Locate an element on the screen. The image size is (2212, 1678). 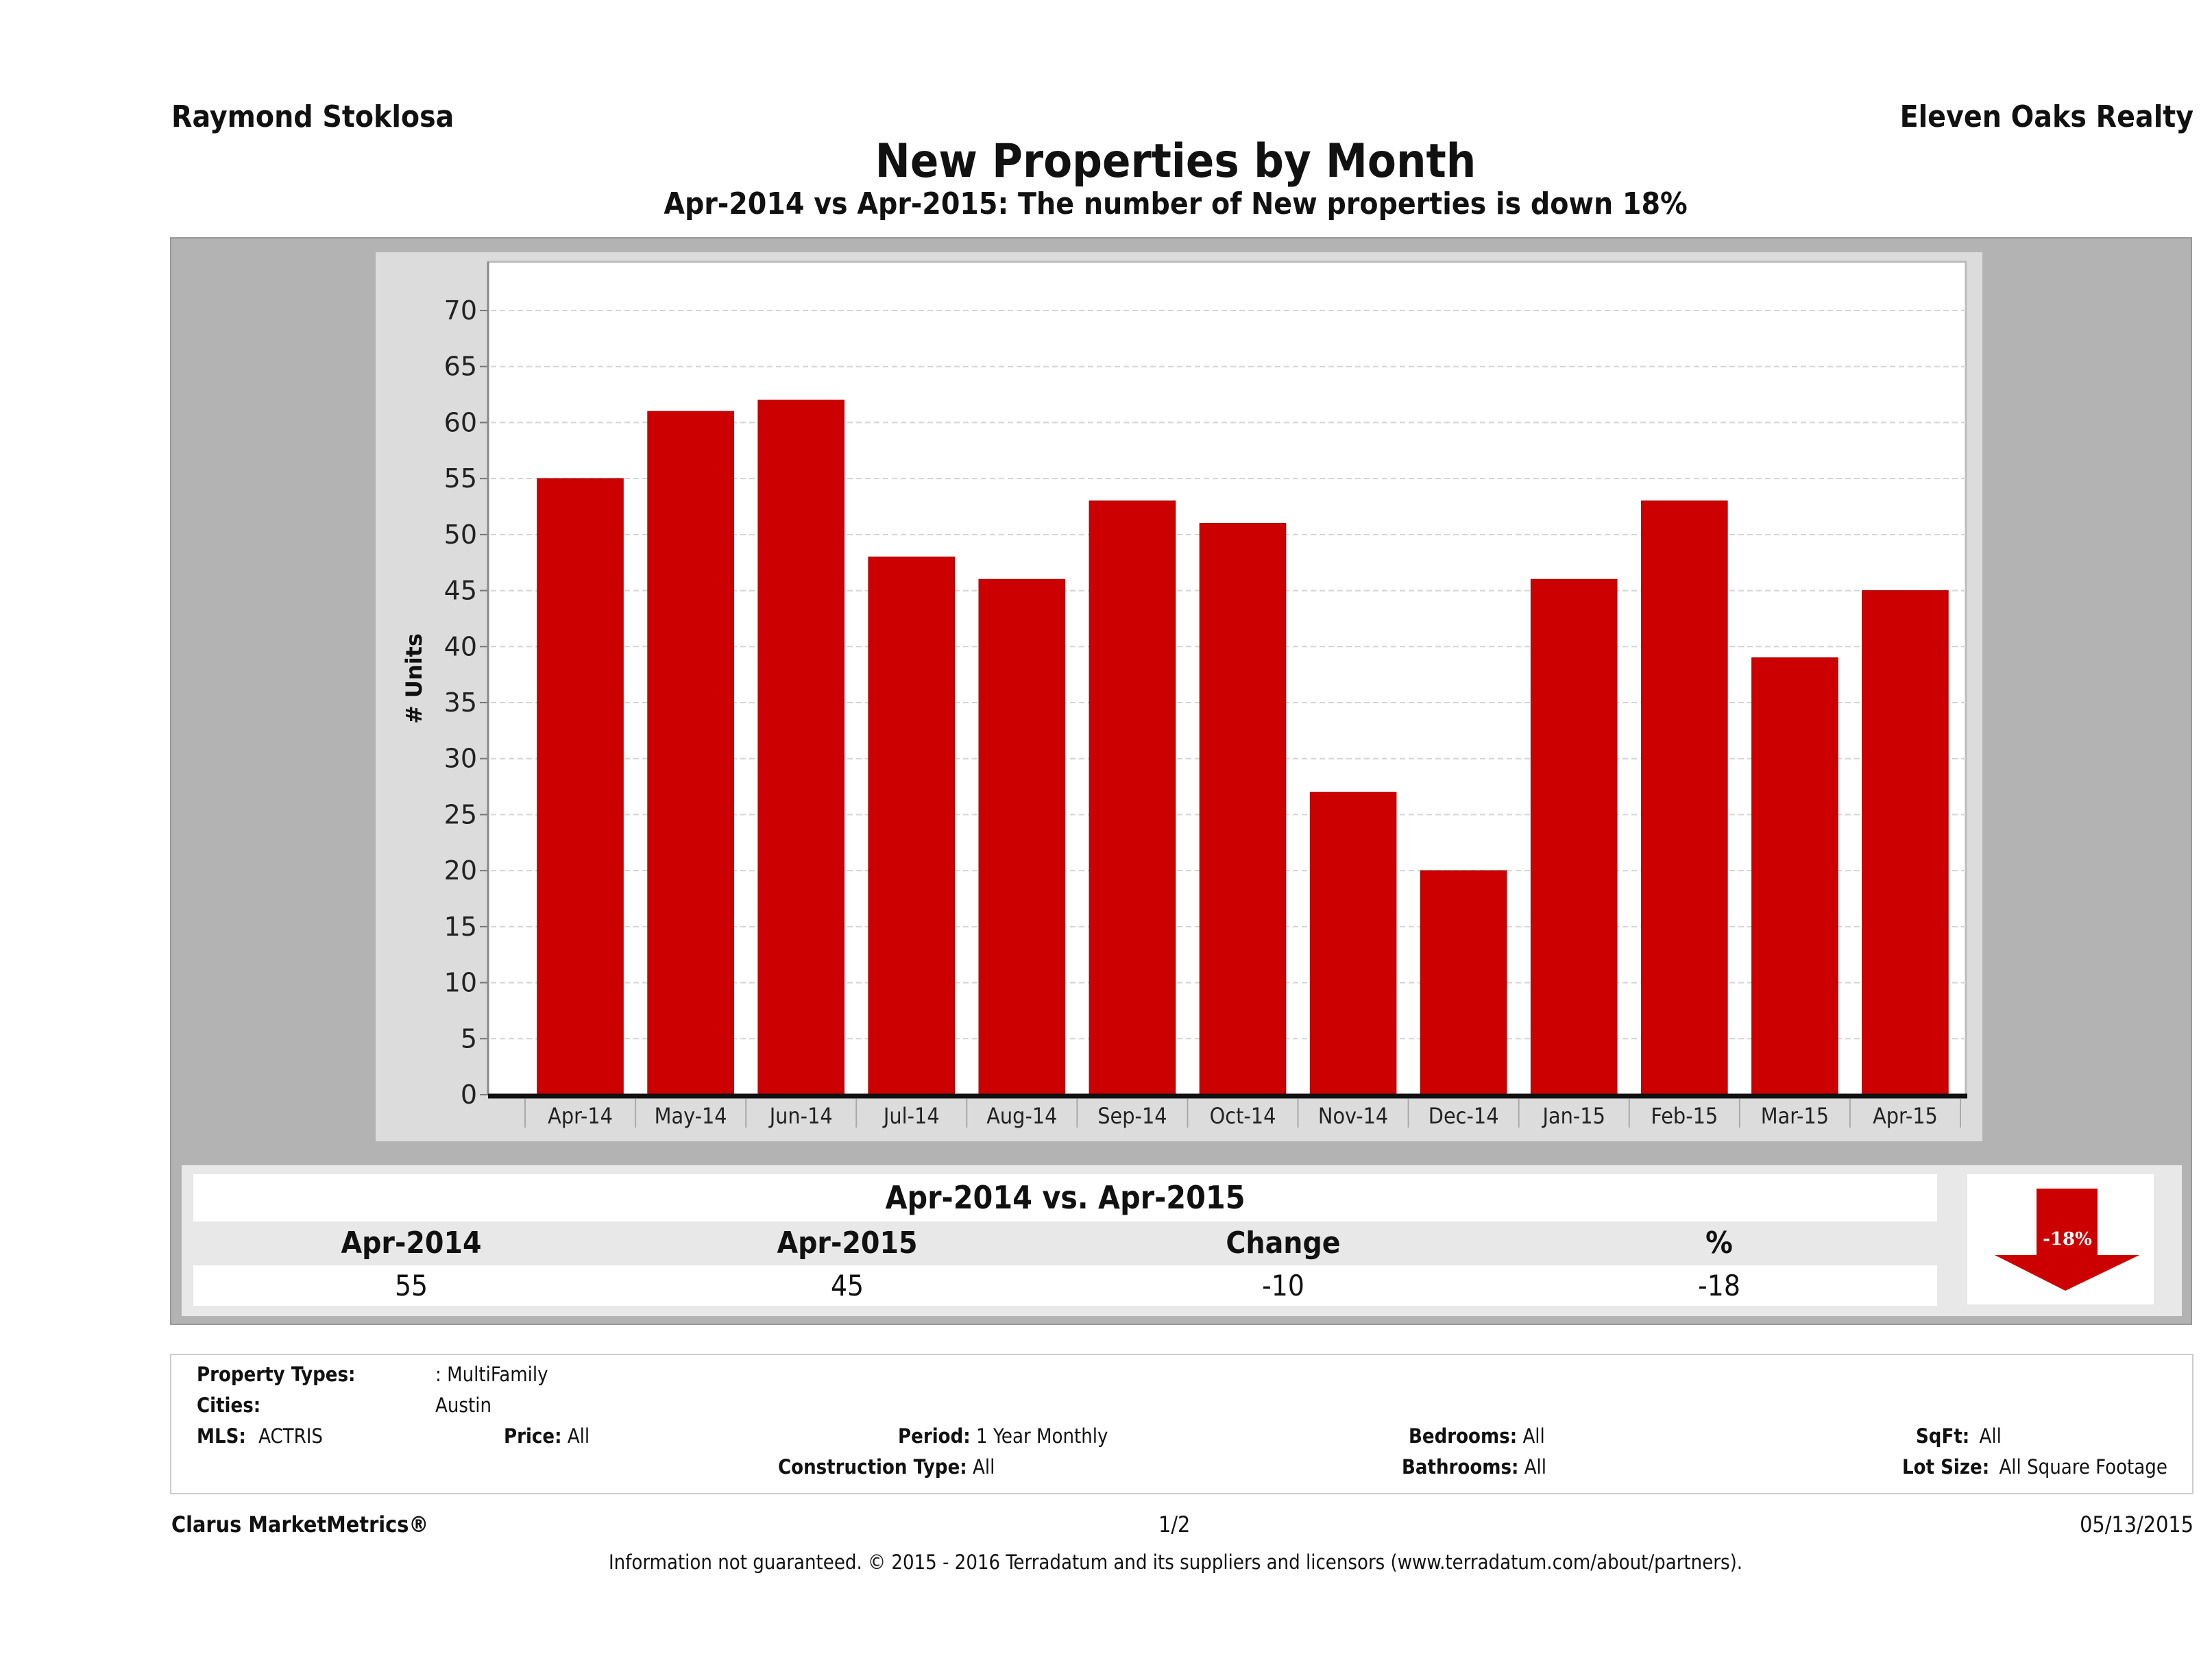
filter-price: Price: All is located at coordinates (547, 1436).